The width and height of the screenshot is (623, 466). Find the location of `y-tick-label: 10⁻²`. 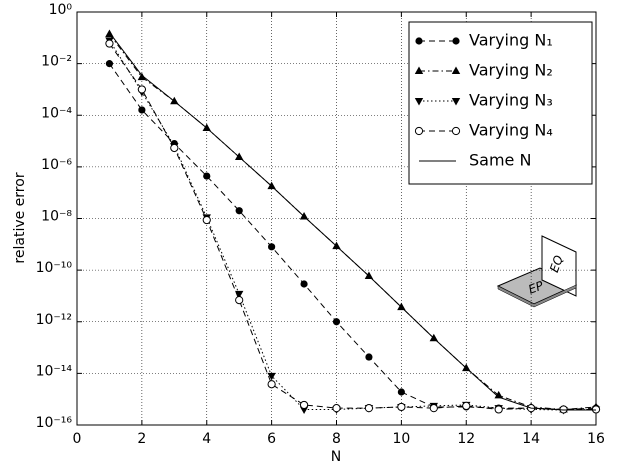

y-tick-label: 10⁻² is located at coordinates (56, 62).